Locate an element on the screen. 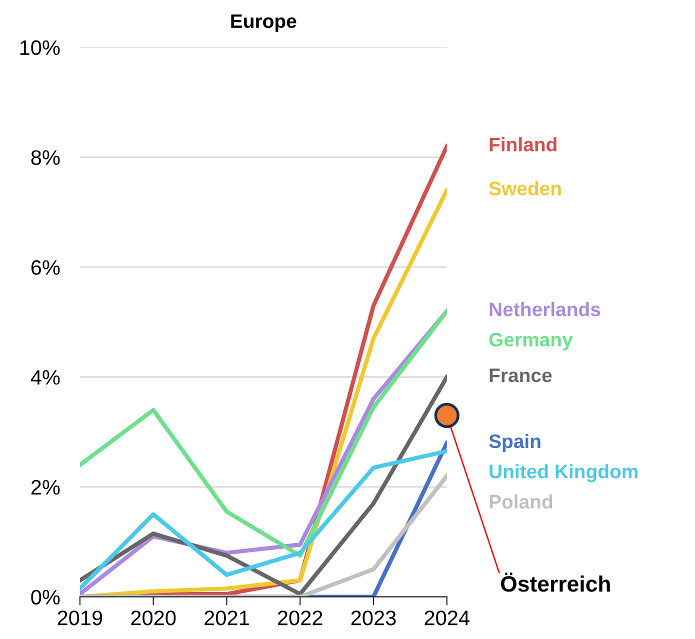 This screenshot has height=639, width=695. text: Poland is located at coordinates (521, 501).